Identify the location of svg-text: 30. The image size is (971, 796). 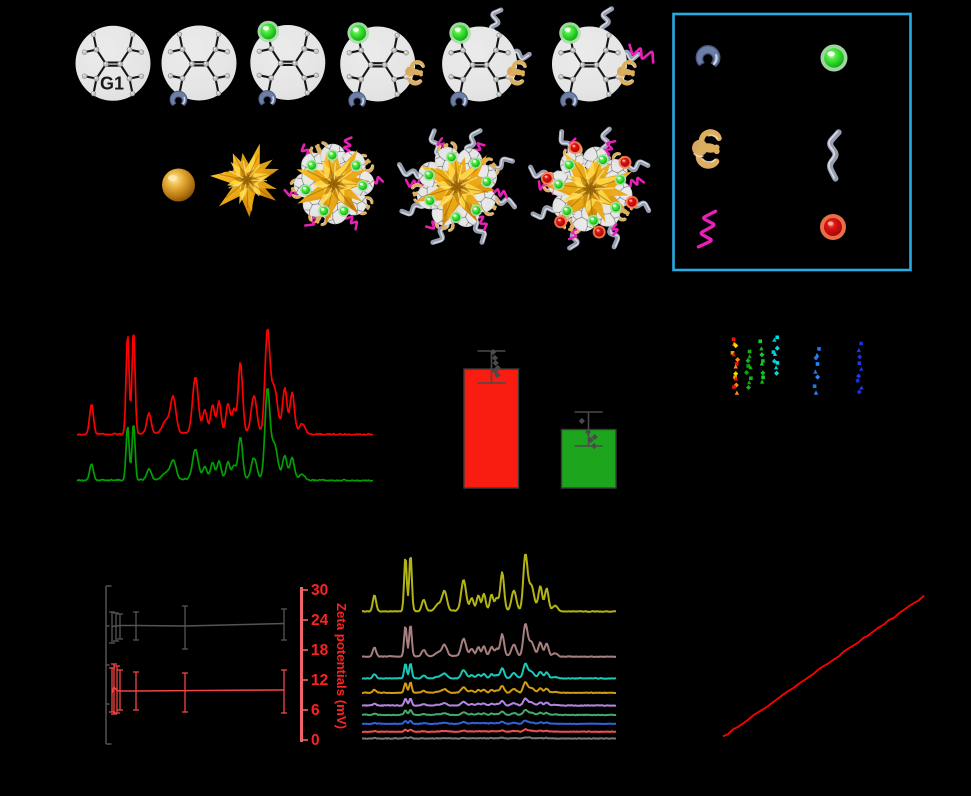
(319, 590).